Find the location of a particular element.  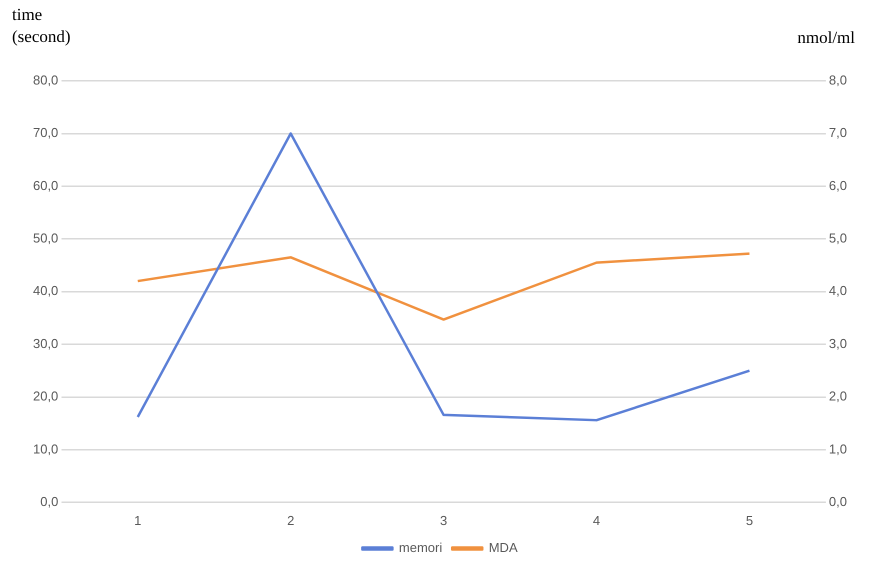

y2-tick-label: 7,0 is located at coordinates (838, 132).